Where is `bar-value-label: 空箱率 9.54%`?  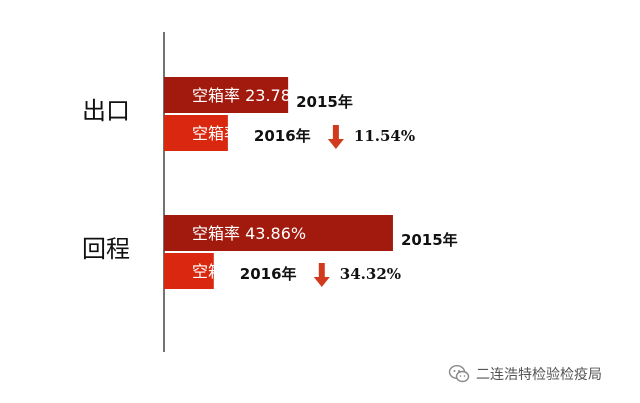 bar-value-label: 空箱率 9.54% is located at coordinates (244, 271).